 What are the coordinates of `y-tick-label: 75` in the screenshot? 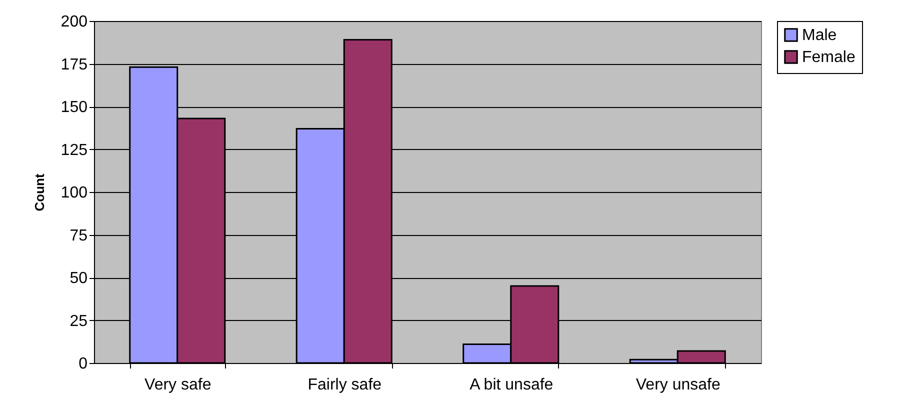 It's located at (79, 235).